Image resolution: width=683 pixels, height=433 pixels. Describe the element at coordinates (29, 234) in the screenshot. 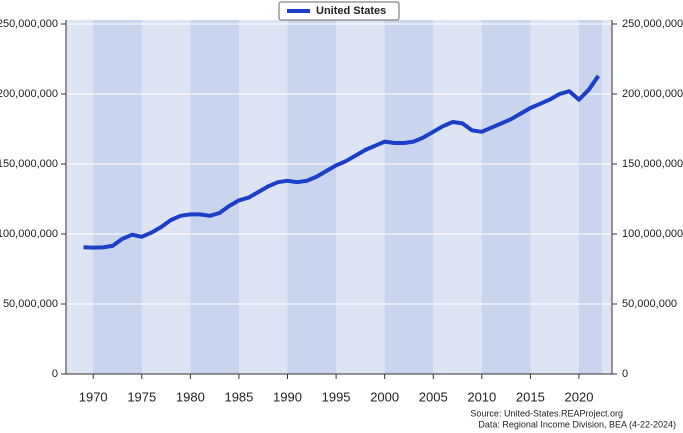

I see `y-tick-label: 100,000,000` at that location.